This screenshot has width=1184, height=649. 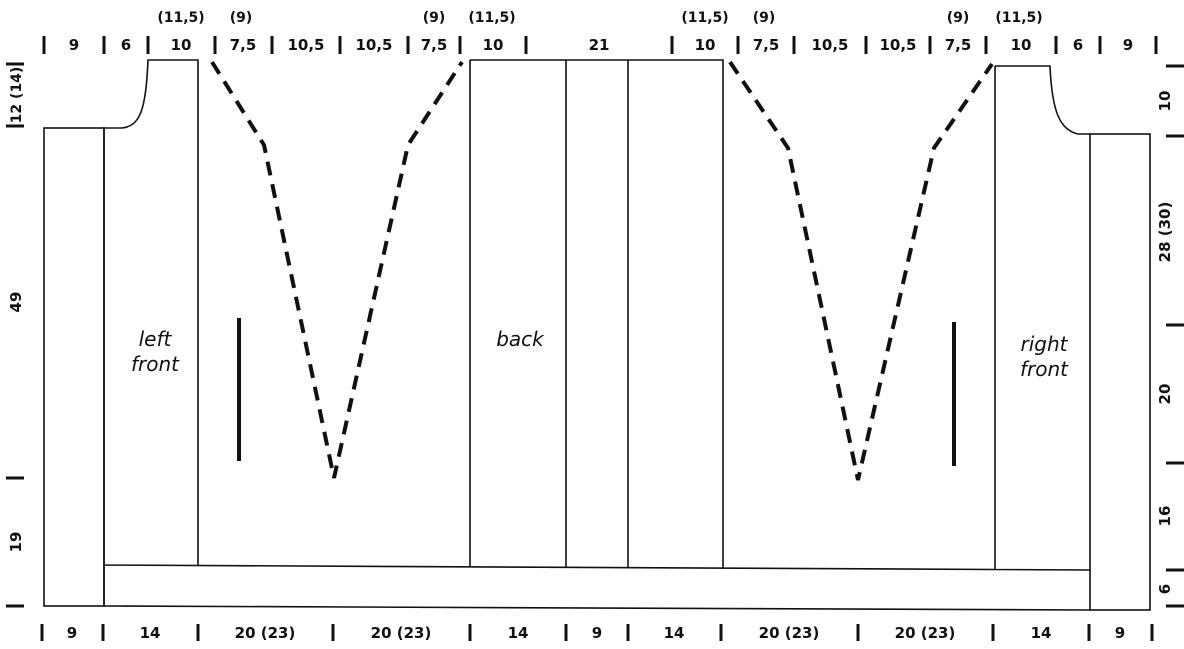 I want to click on top-dim-14: 7,5, so click(x=958, y=45).